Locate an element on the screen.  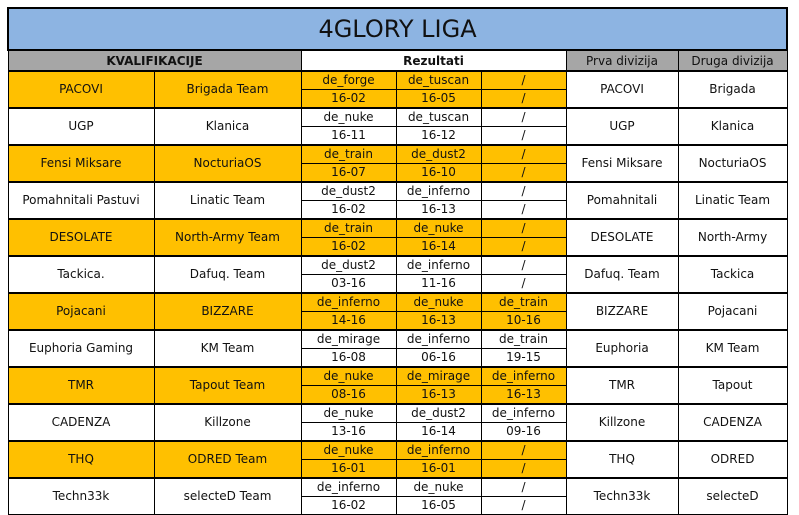
prva-divizija-team: Techn33k is located at coordinates (622, 496).